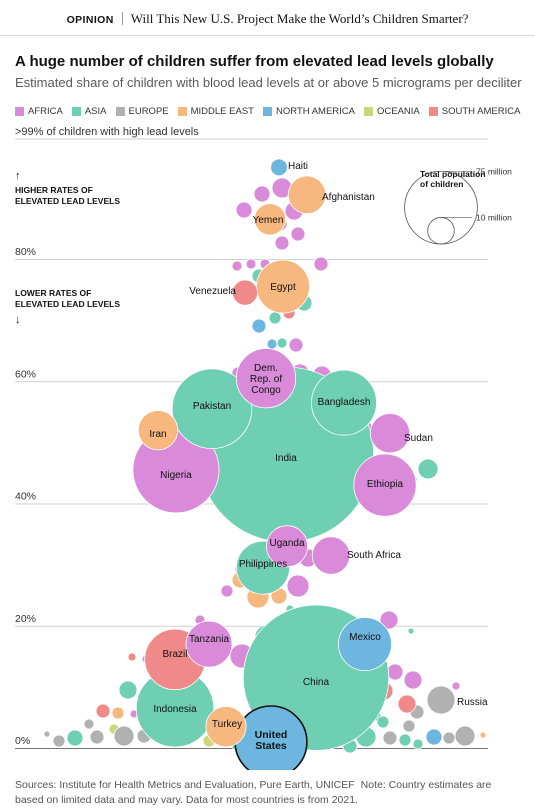 The image size is (535, 812). What do you see at coordinates (283, 287) in the screenshot?
I see `country-label: Egypt` at bounding box center [283, 287].